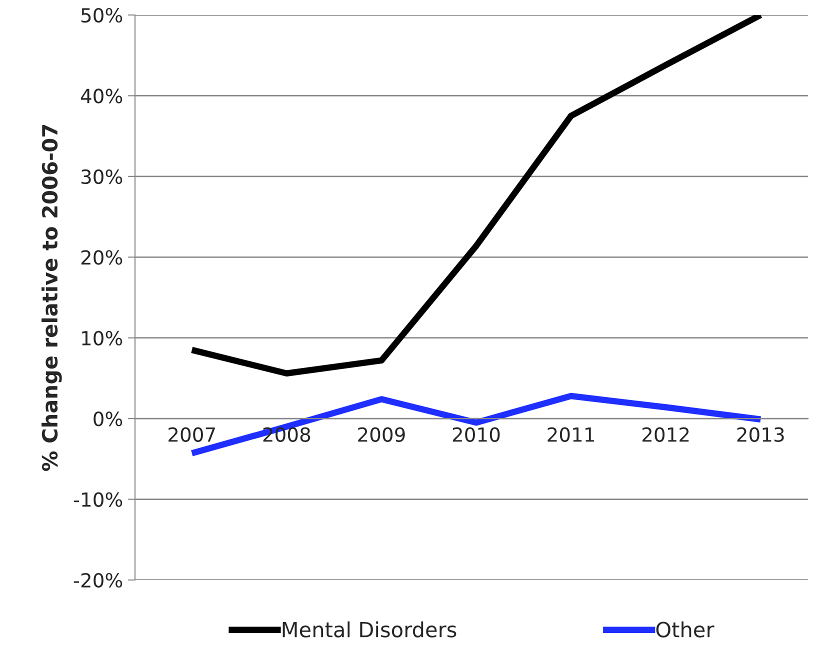 The height and width of the screenshot is (645, 823). Describe the element at coordinates (760, 434) in the screenshot. I see `x-tick-label: 2013` at that location.